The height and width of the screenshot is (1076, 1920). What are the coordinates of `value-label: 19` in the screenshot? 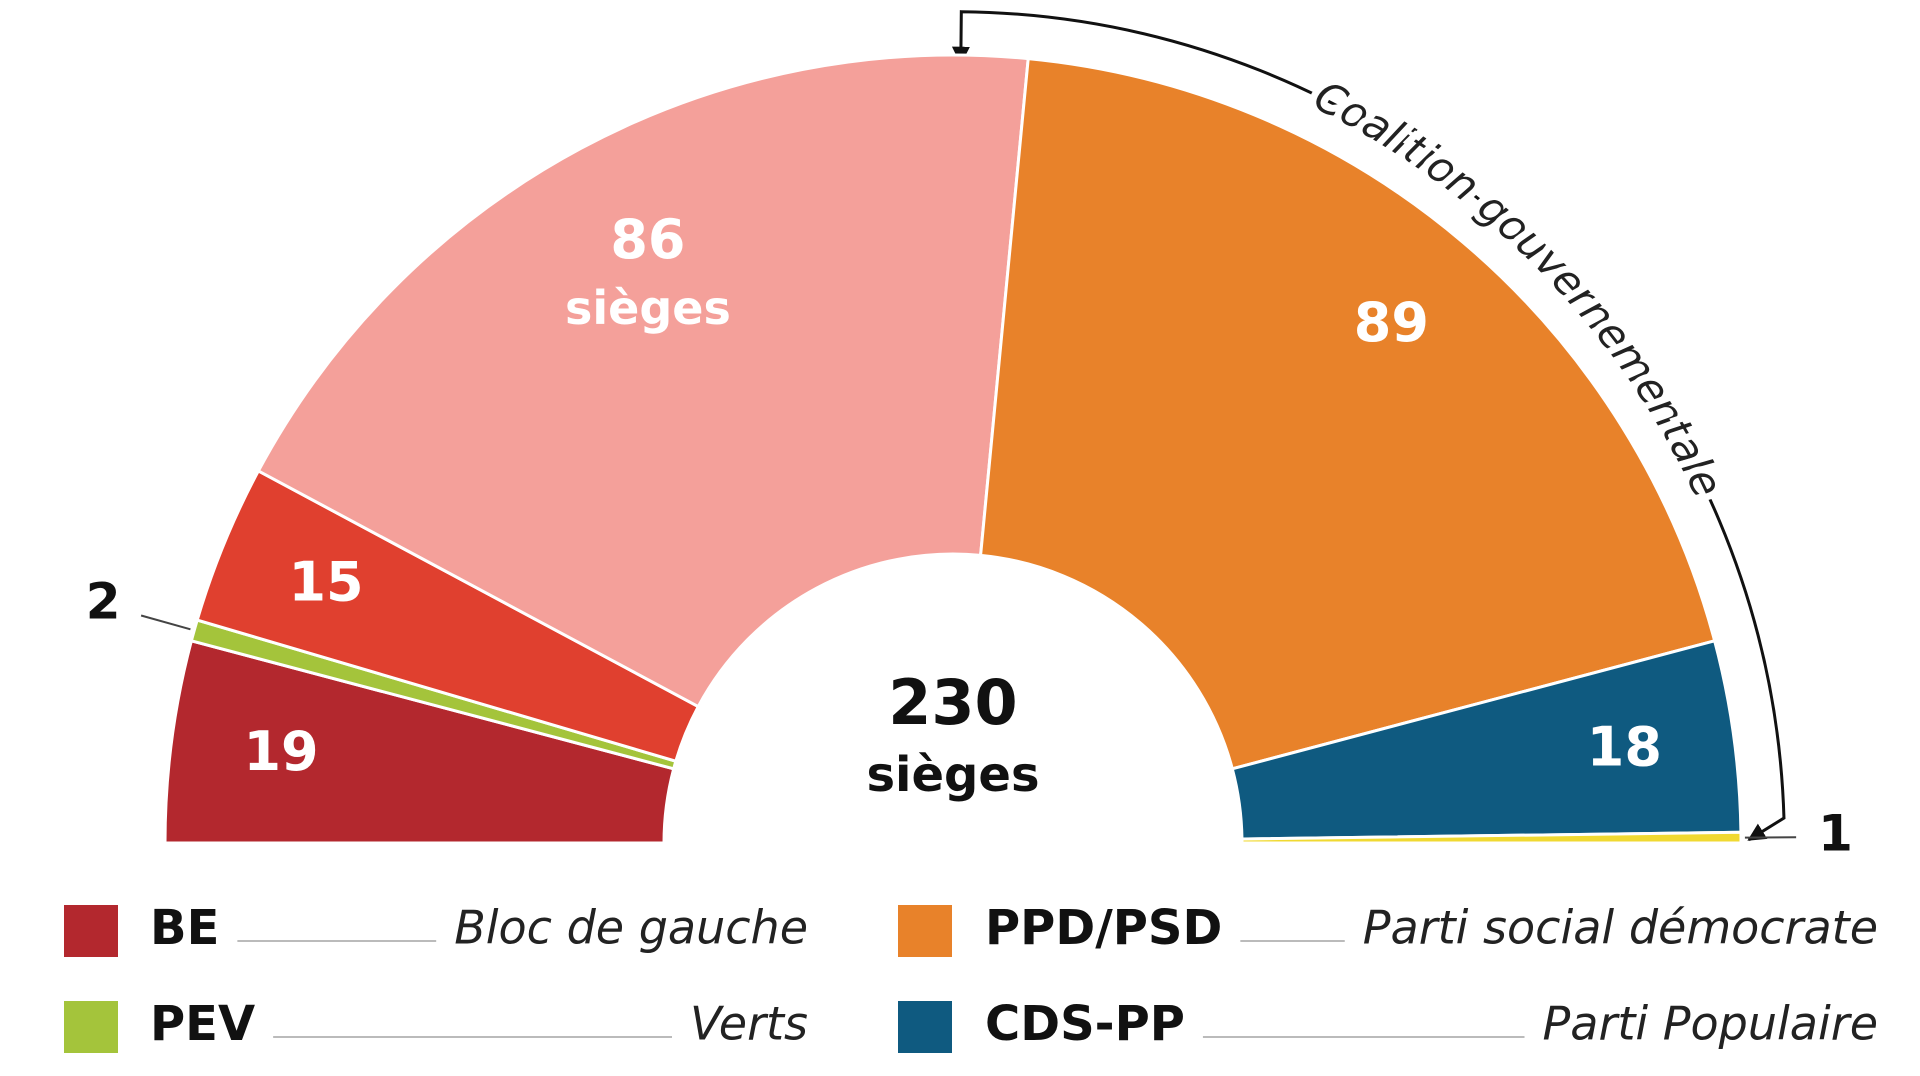 It's located at (280, 751).